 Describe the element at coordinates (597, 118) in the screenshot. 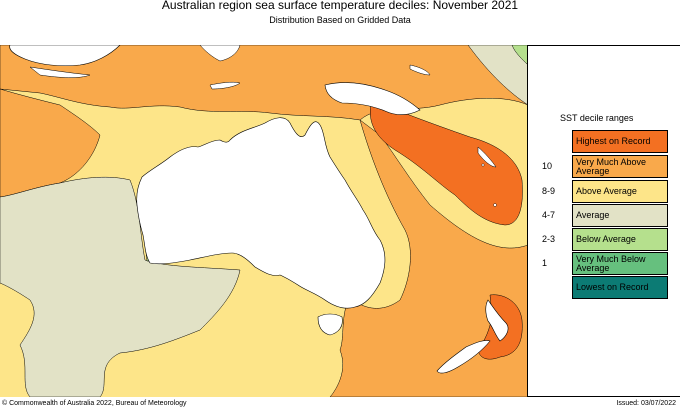

I see `legend-title: SST decile ranges` at that location.